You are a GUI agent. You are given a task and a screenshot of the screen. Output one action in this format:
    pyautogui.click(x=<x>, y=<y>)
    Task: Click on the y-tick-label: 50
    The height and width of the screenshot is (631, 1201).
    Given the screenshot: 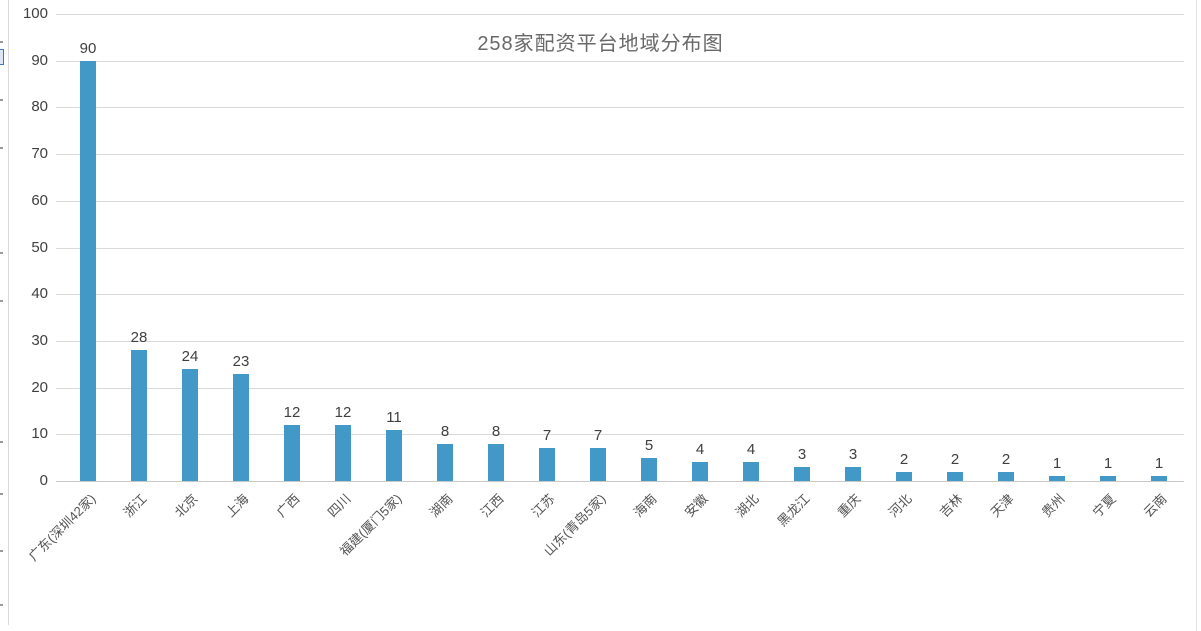 What is the action you would take?
    pyautogui.click(x=39, y=247)
    